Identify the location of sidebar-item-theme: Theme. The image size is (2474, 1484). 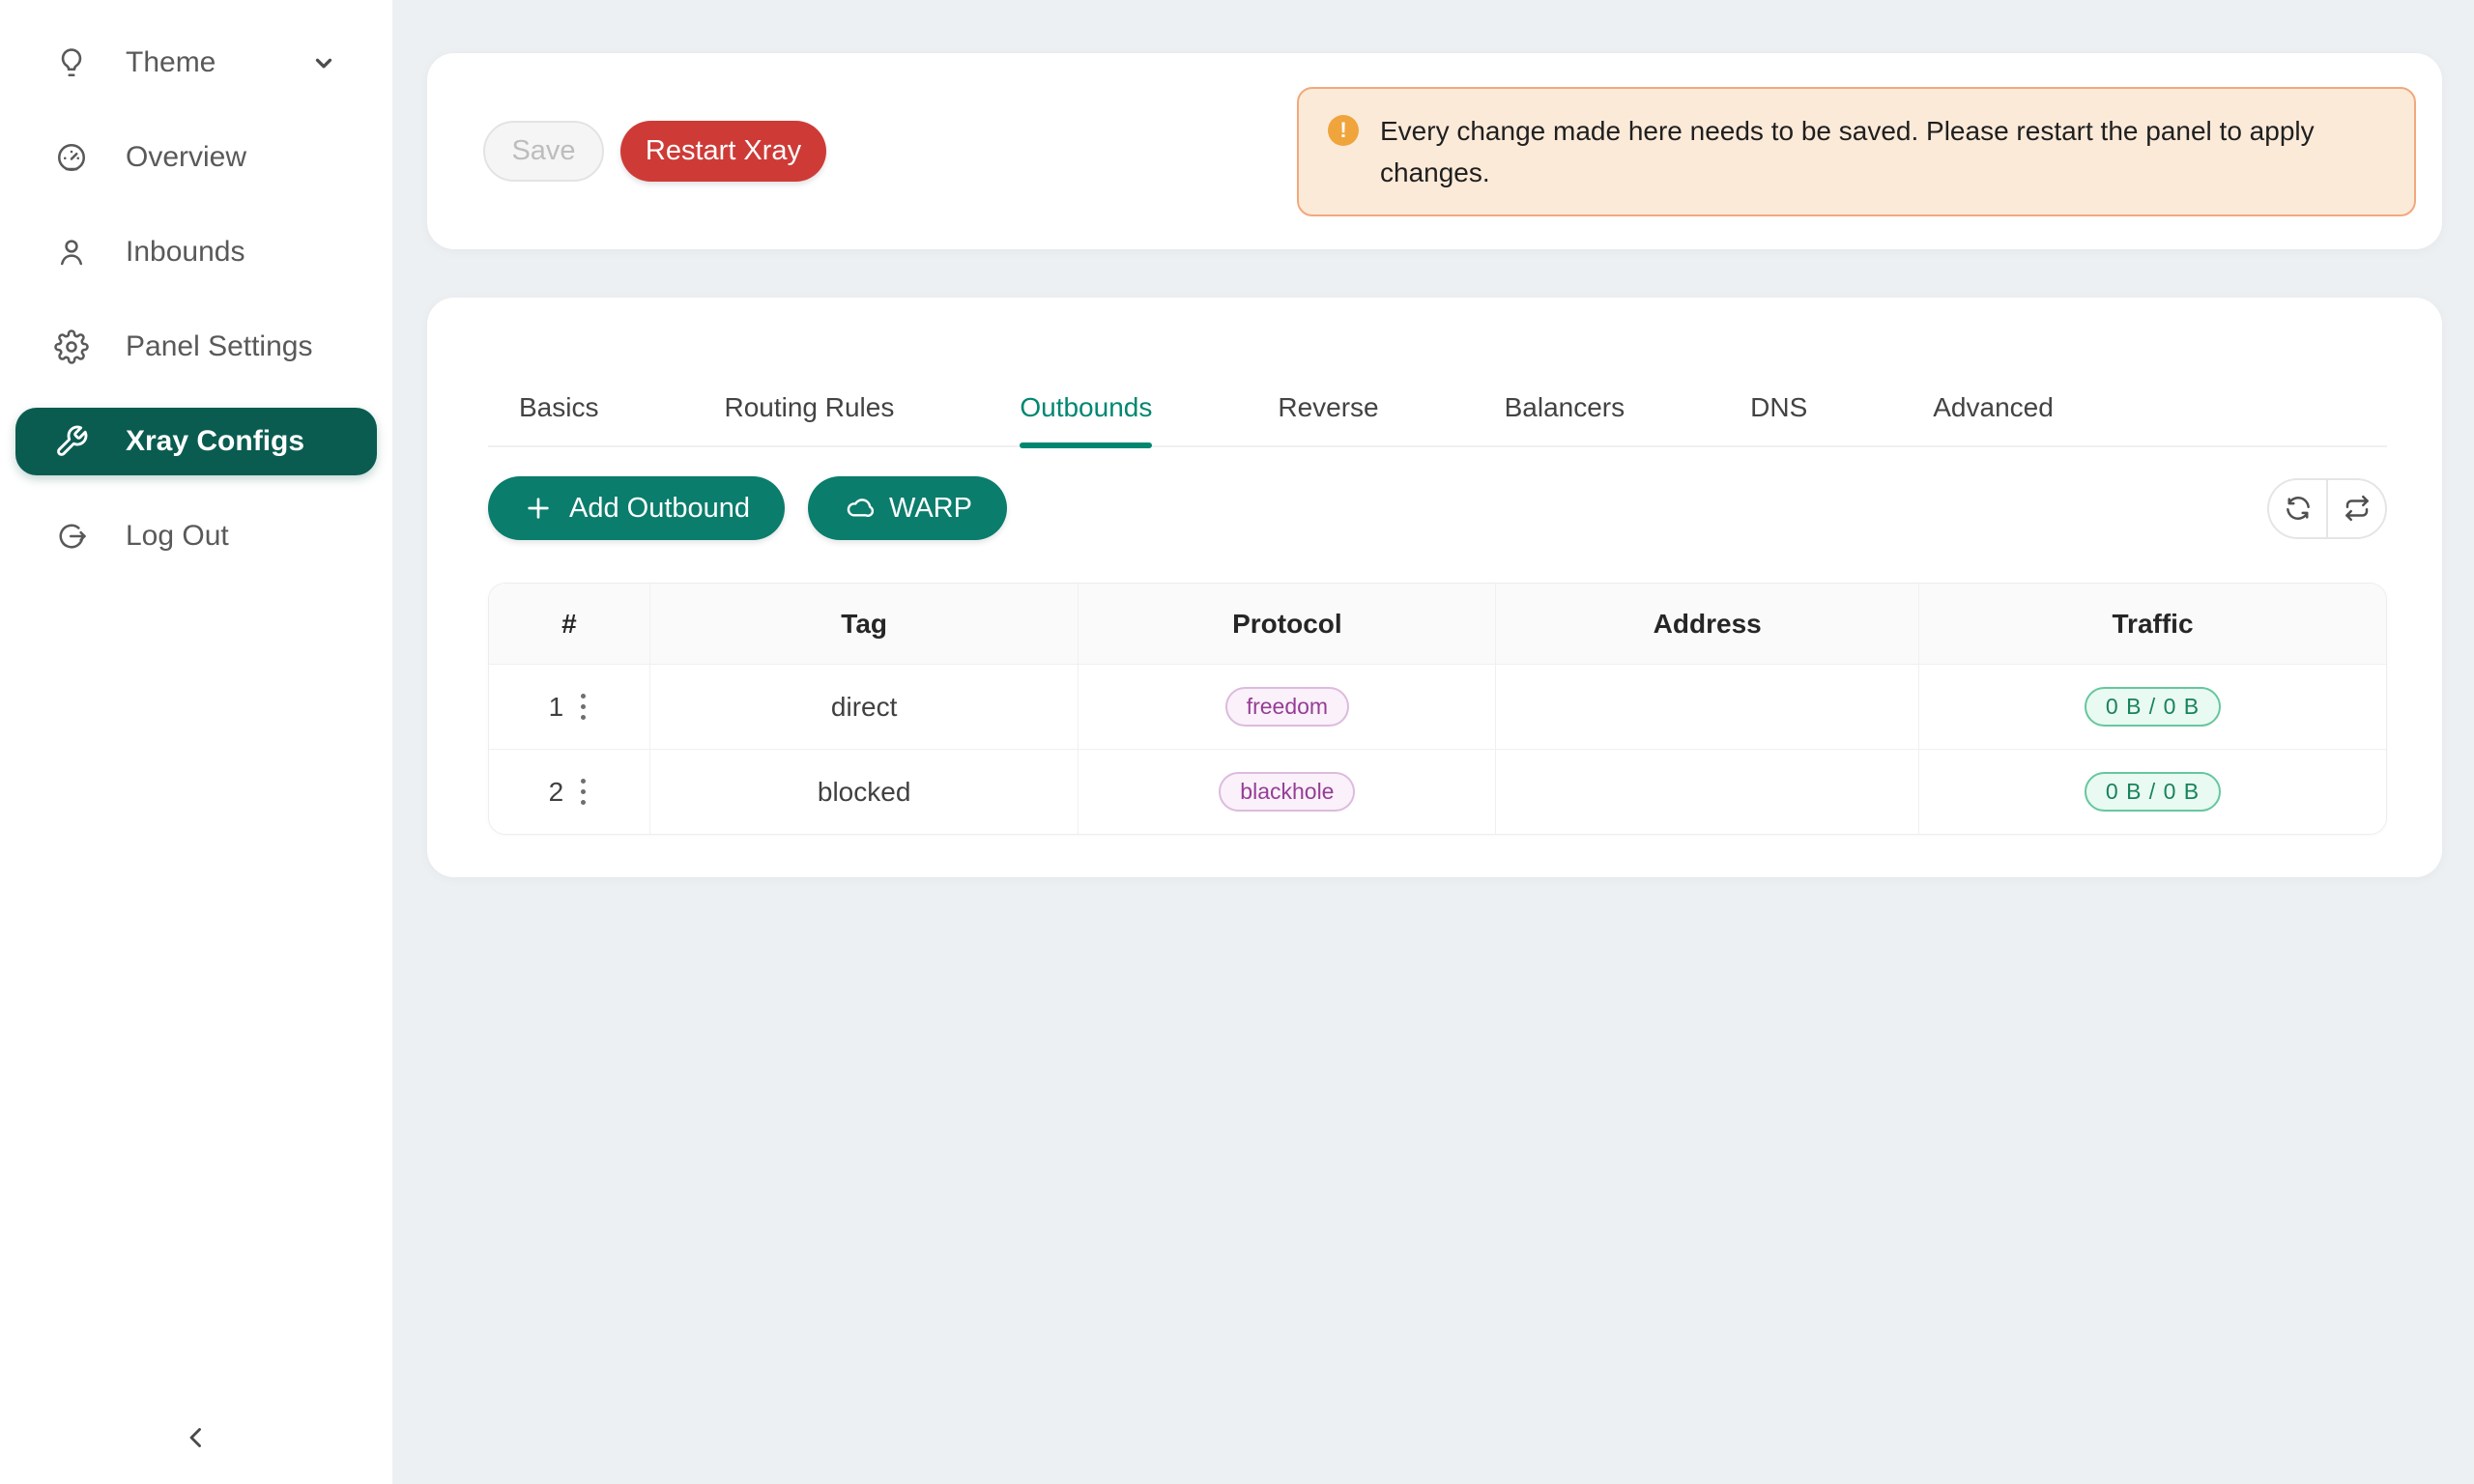
(196, 63).